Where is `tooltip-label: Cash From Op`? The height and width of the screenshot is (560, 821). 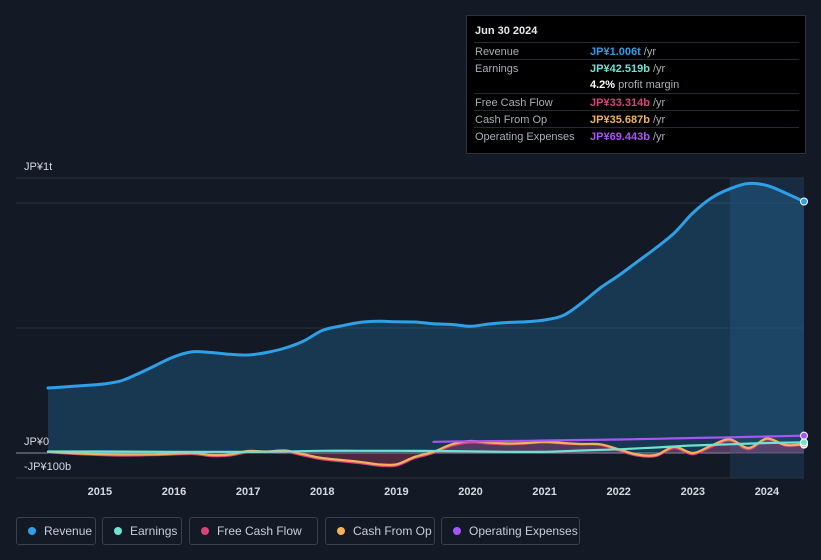
tooltip-label: Cash From Op is located at coordinates (511, 120).